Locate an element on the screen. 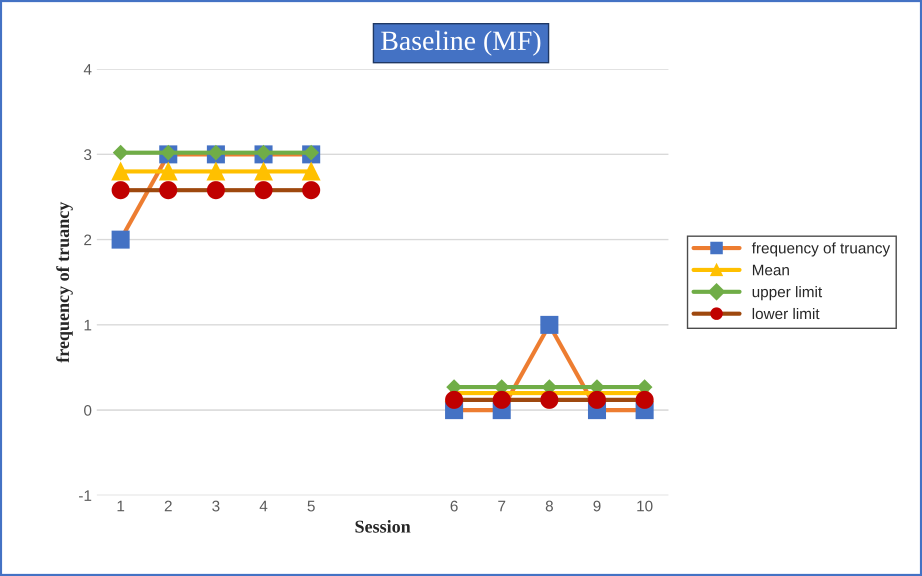 The height and width of the screenshot is (576, 922). legend-label: frequency of truancy is located at coordinates (821, 249).